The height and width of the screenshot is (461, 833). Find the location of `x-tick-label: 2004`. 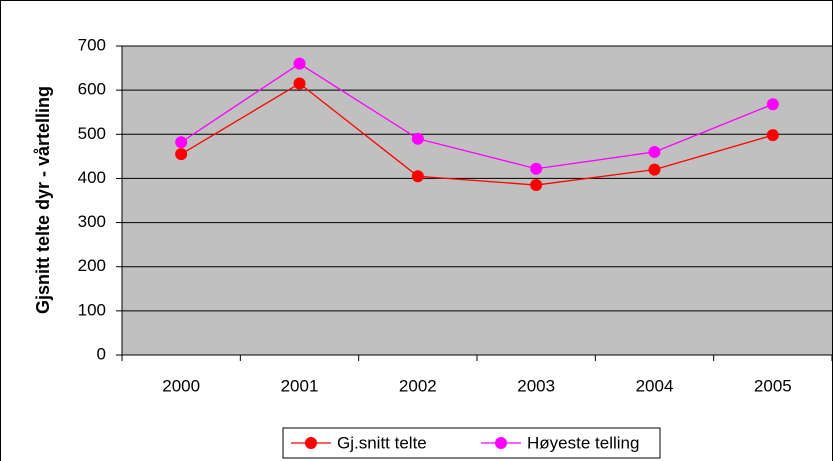

x-tick-label: 2004 is located at coordinates (655, 385).